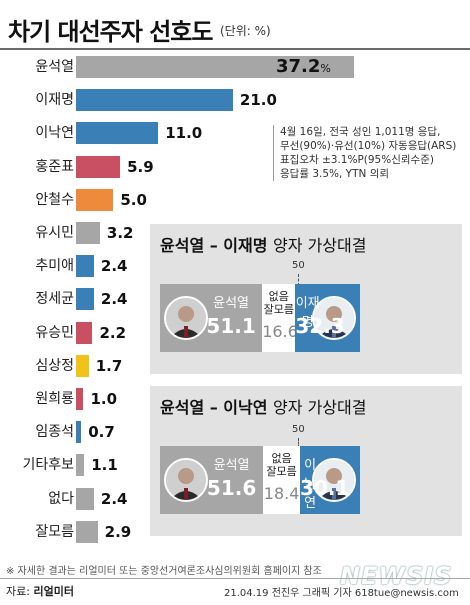 This screenshot has width=470, height=605. Describe the element at coordinates (104, 399) in the screenshot. I see `value-label: 1.0` at that location.